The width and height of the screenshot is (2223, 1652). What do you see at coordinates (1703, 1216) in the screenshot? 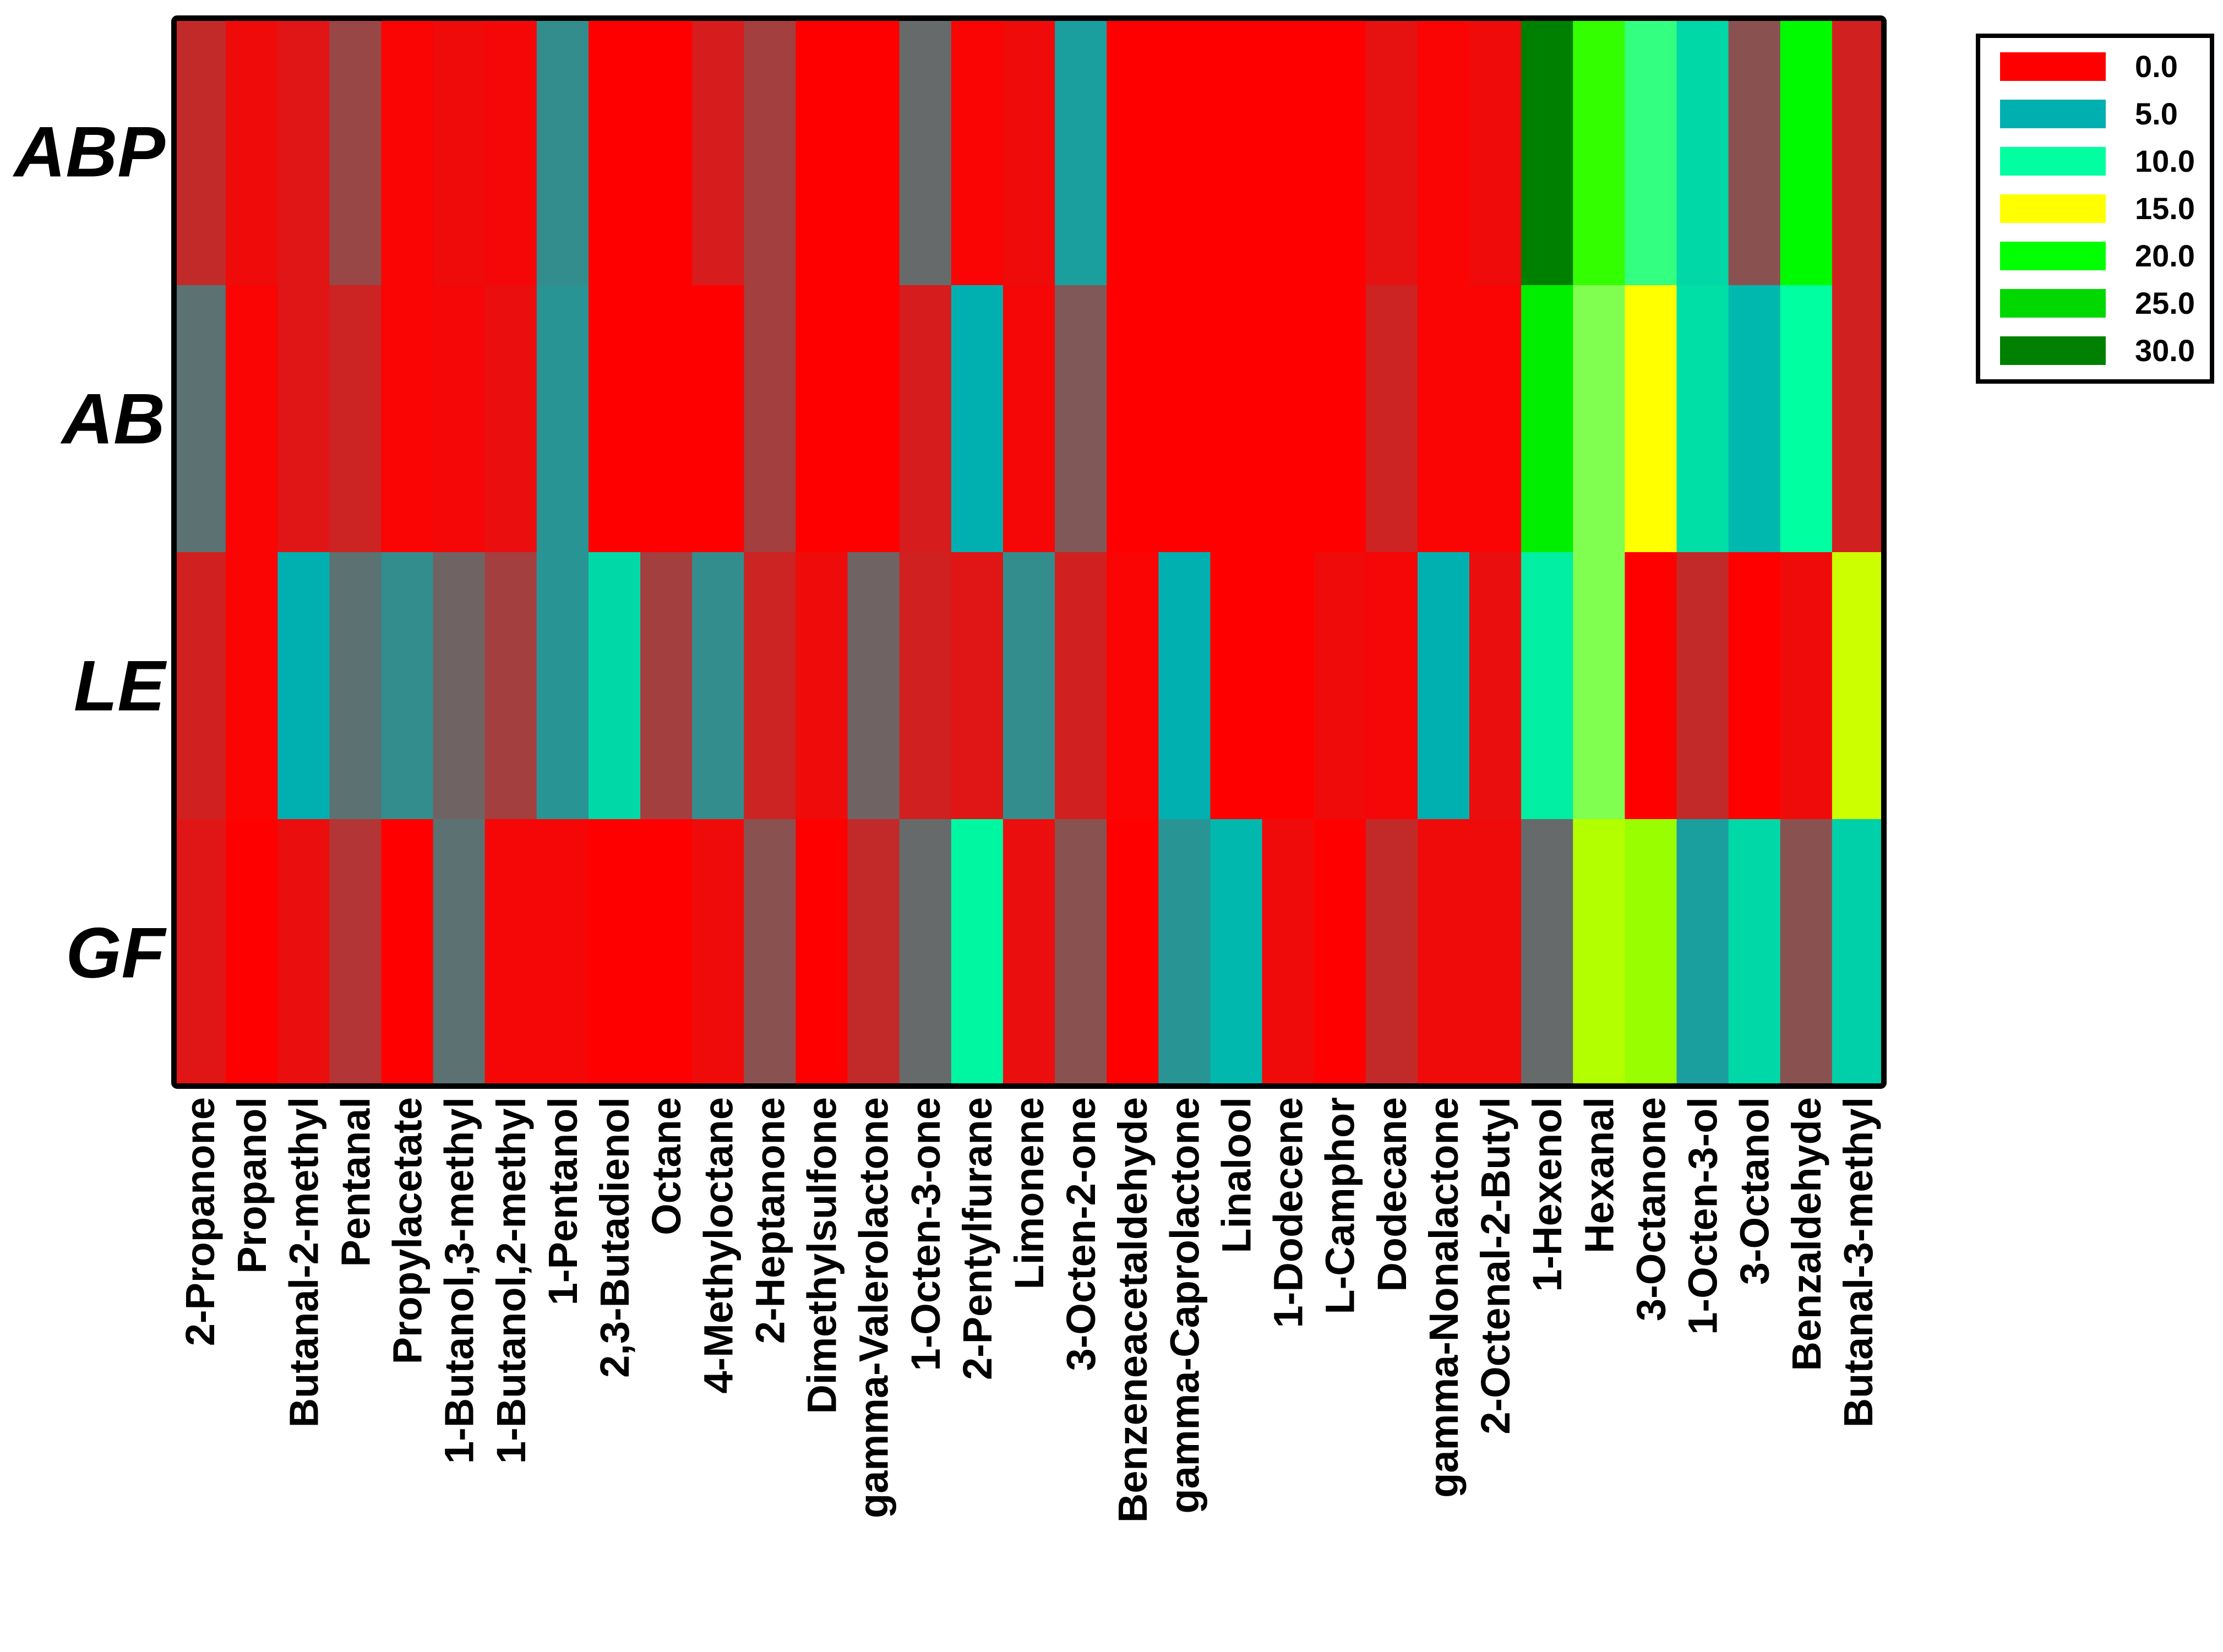
I see `column-label: 1-Octen-3-ol` at bounding box center [1703, 1216].